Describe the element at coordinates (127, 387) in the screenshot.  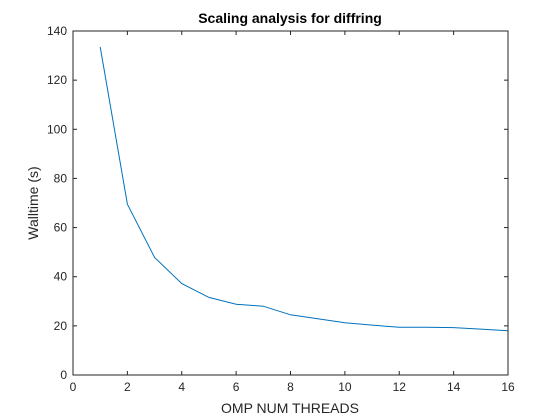
I see `x-tick-label: 2` at that location.